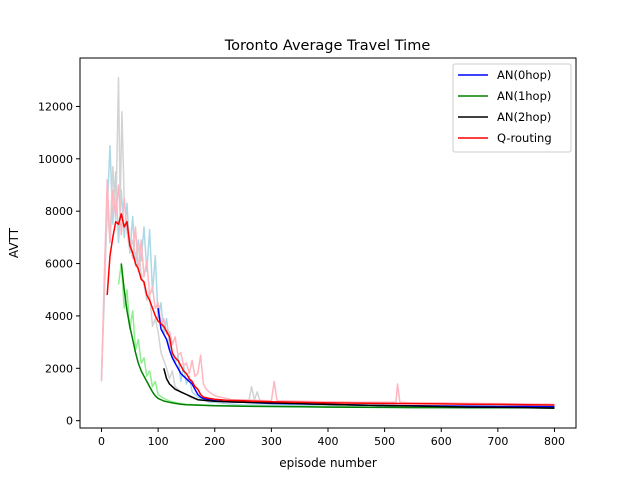 Image resolution: width=640 pixels, height=480 pixels. I want to click on y-tick-label: 6000, so click(59, 264).